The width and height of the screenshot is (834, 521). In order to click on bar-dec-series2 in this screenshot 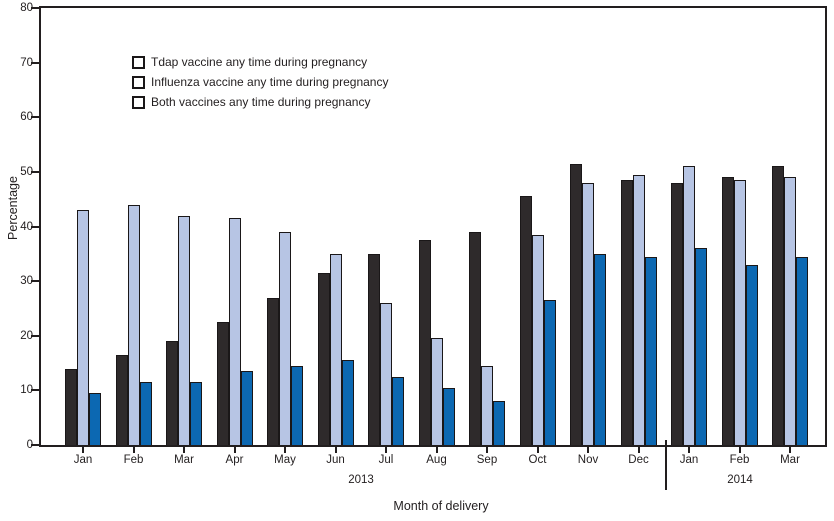, I will do `click(650, 350)`.